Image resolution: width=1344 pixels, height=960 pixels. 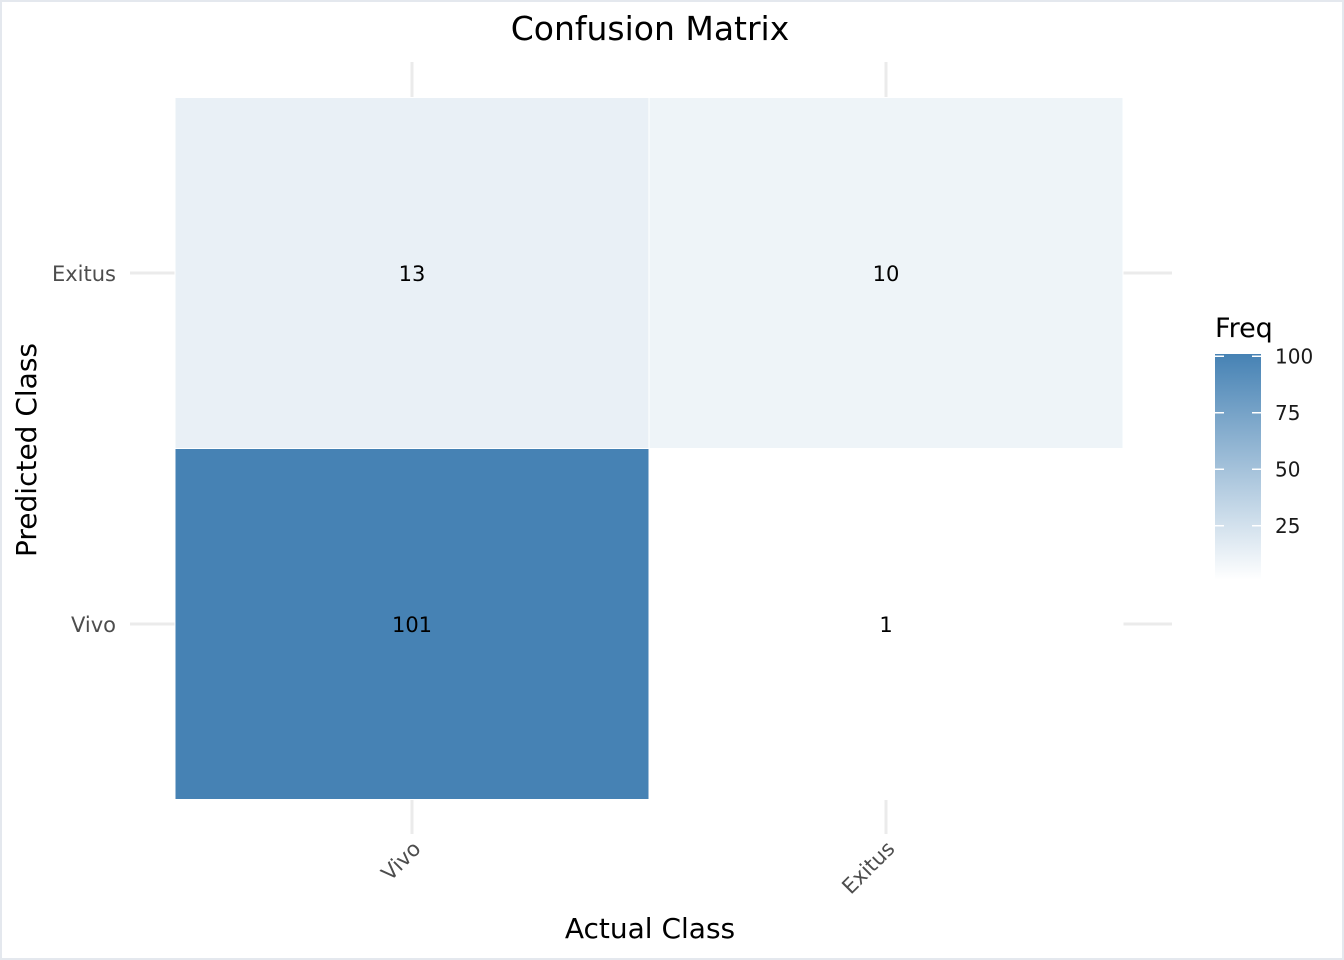 What do you see at coordinates (93, 625) in the screenshot?
I see `y-tick-label: Vivo` at bounding box center [93, 625].